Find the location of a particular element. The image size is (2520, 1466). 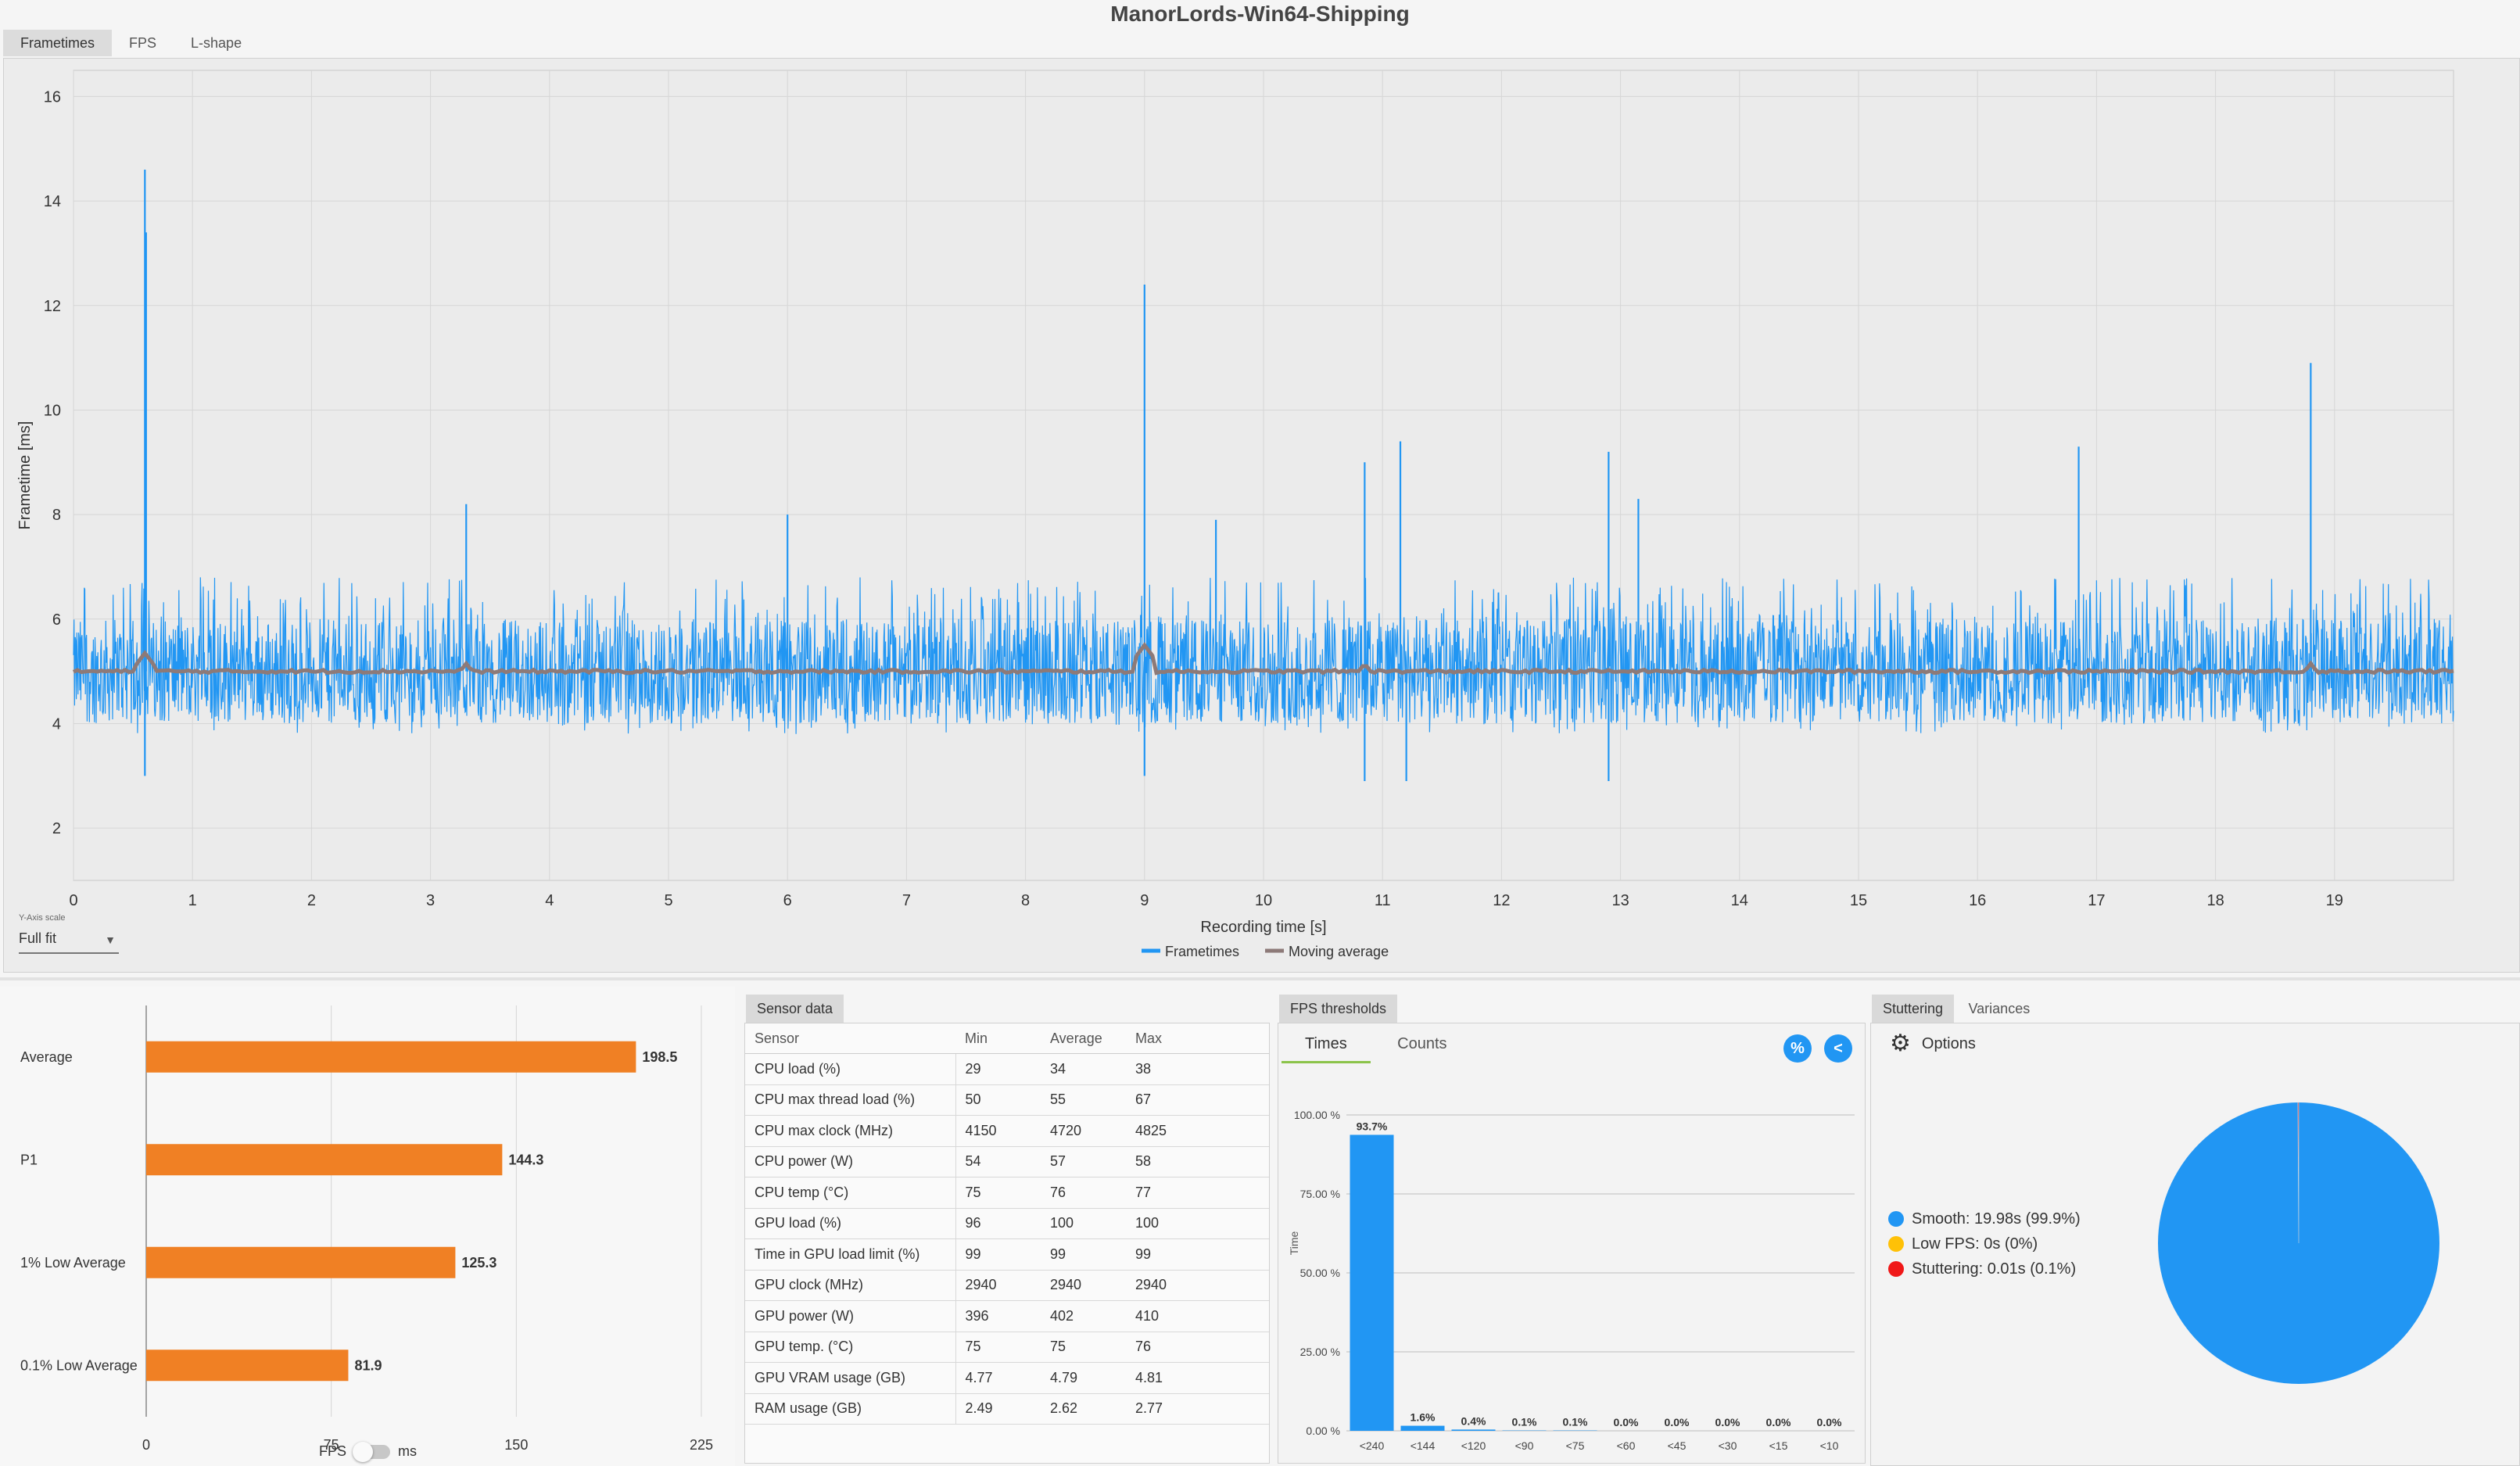

tab-fps-thresholds: FPS thresholds is located at coordinates (1338, 1009).